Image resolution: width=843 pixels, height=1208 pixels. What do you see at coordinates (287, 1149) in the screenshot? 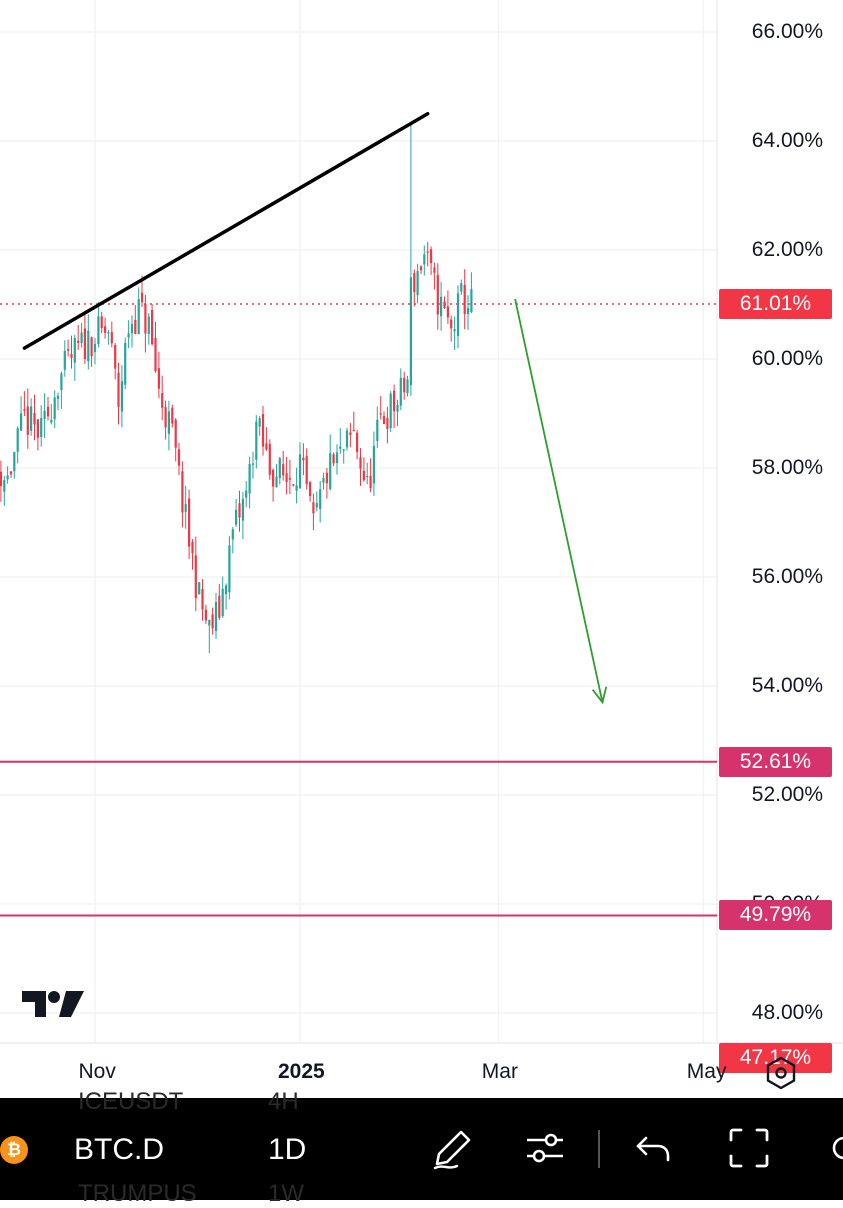
I see `interval-button: 1D` at bounding box center [287, 1149].